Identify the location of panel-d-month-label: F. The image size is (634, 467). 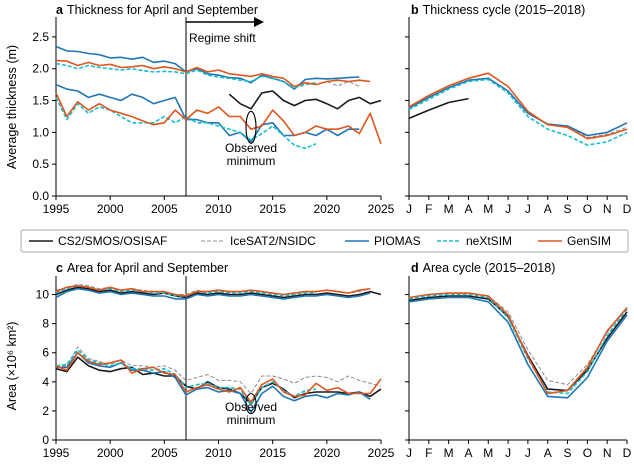
(428, 453).